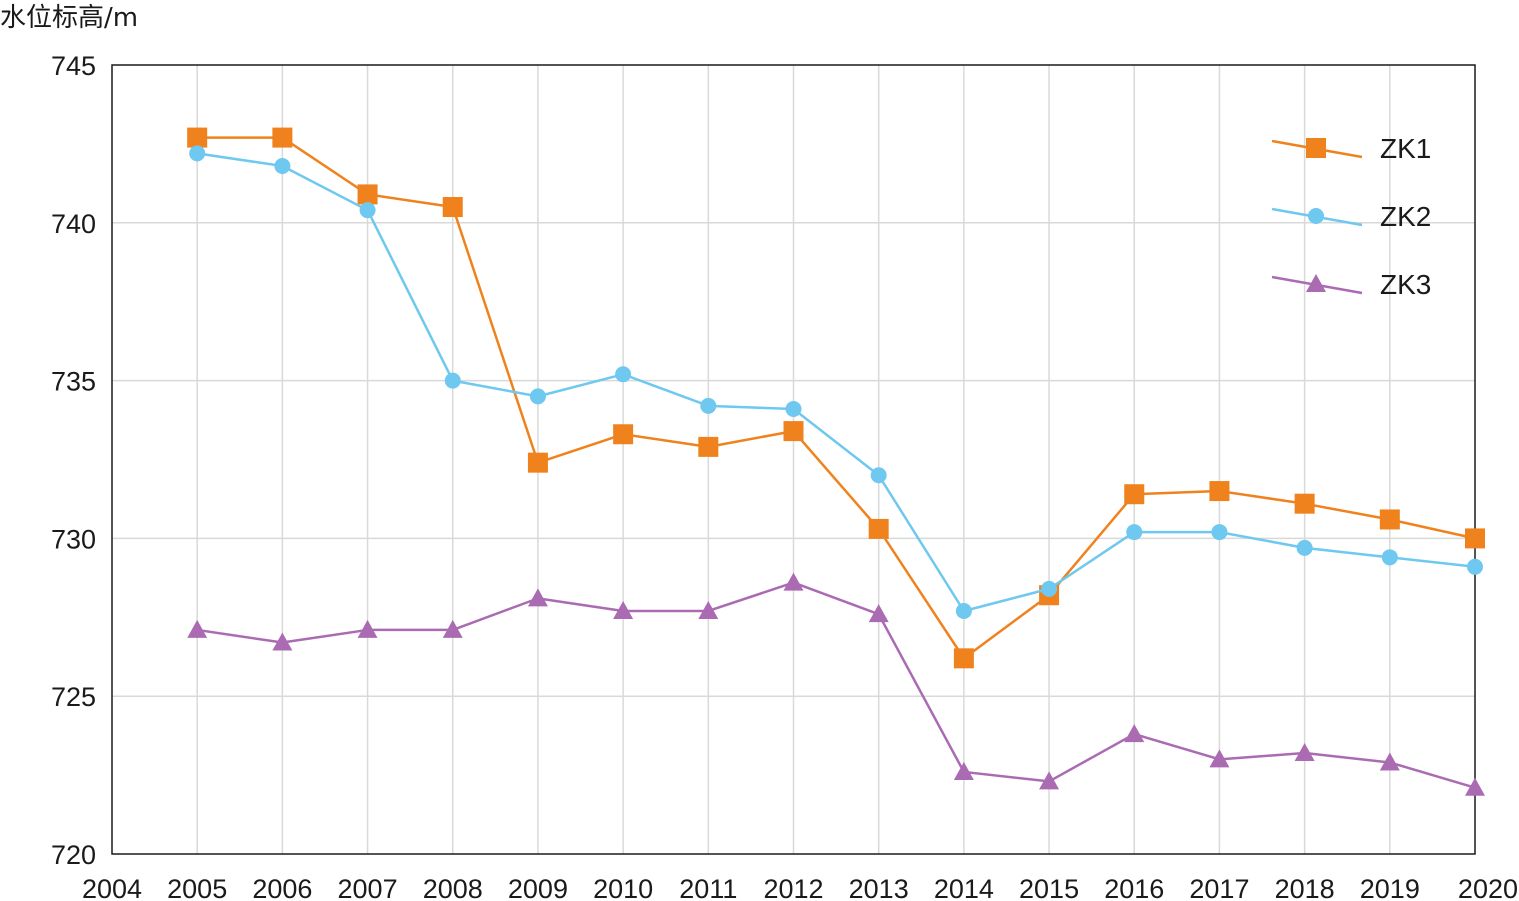 Image resolution: width=1519 pixels, height=901 pixels. What do you see at coordinates (1351, 284) in the screenshot?
I see `legend-item-zk3: ZK3` at bounding box center [1351, 284].